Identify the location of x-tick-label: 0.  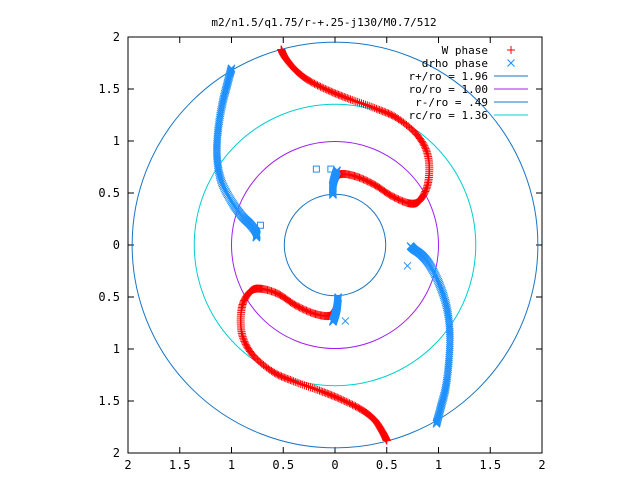
(334, 465).